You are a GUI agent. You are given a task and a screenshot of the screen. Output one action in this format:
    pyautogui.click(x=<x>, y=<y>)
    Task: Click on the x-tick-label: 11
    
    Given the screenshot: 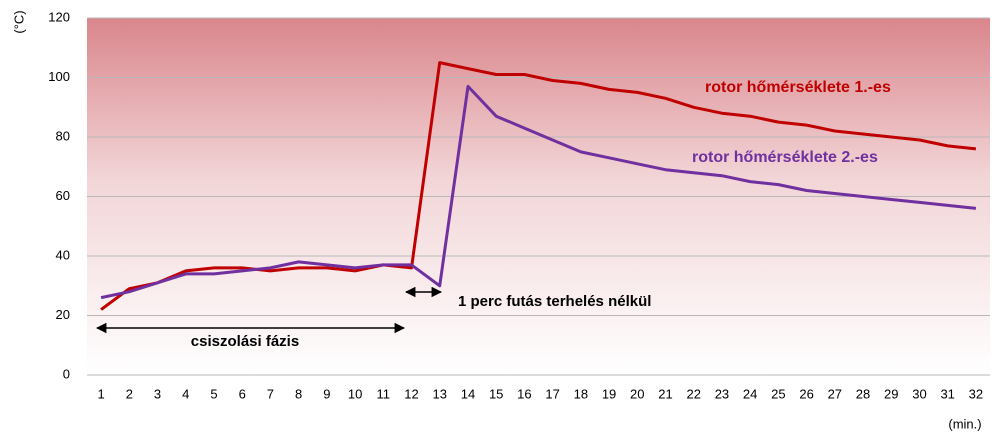 What is the action you would take?
    pyautogui.click(x=384, y=393)
    